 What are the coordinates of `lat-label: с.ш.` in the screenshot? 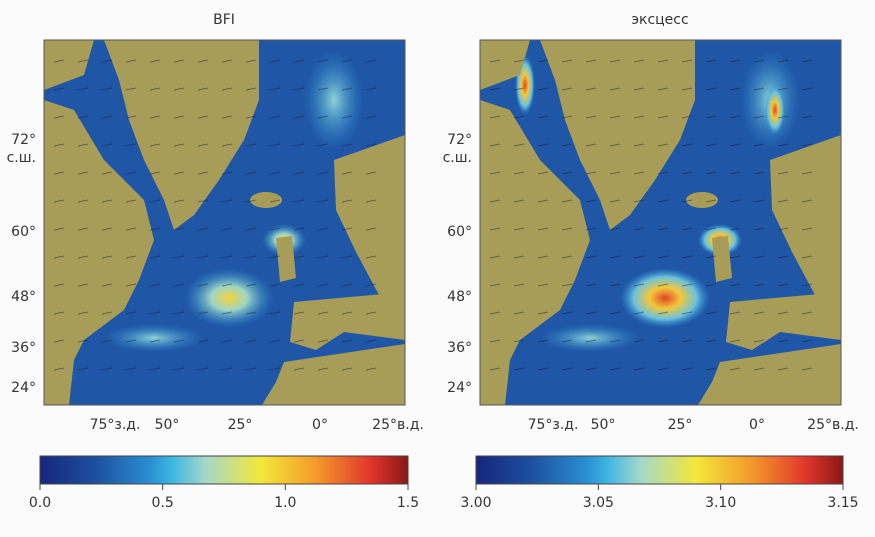 It's located at (21, 158).